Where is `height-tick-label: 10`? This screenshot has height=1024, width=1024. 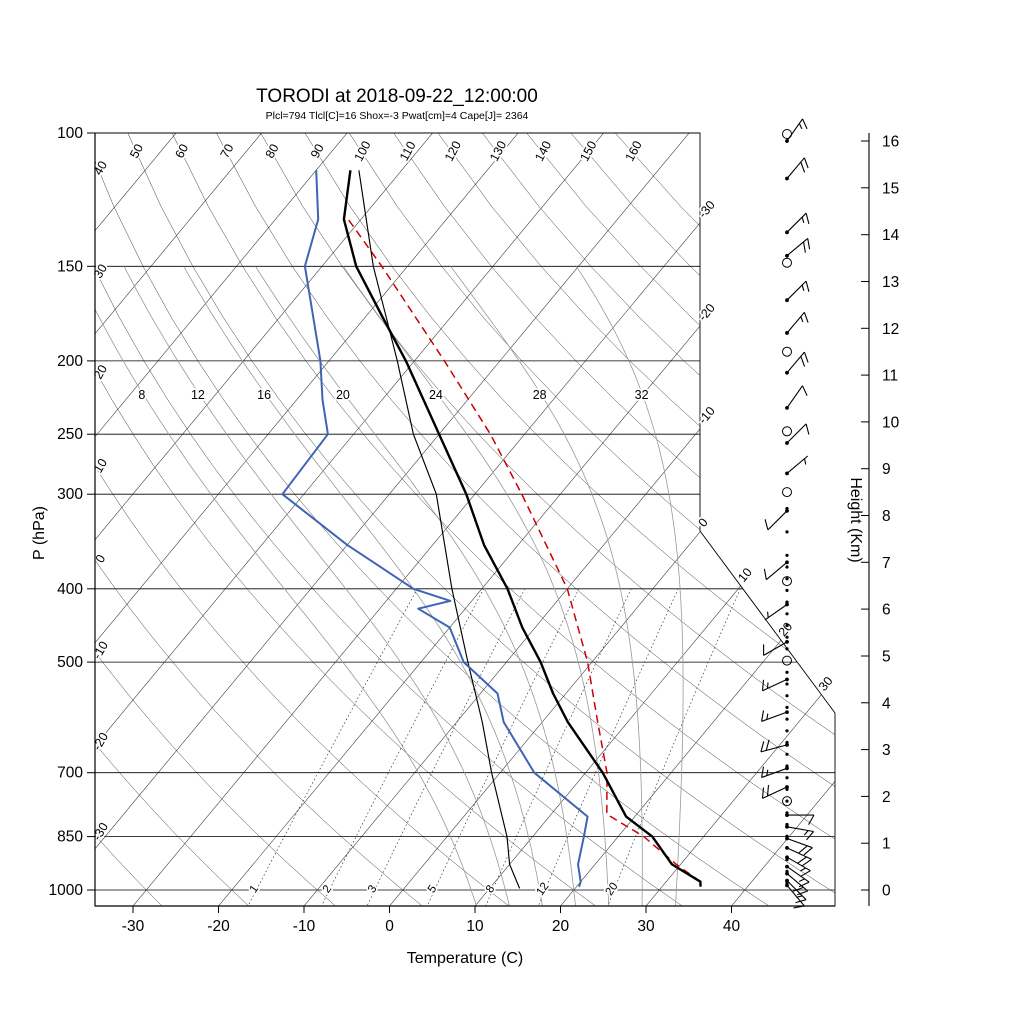
height-tick-label: 10 is located at coordinates (891, 422).